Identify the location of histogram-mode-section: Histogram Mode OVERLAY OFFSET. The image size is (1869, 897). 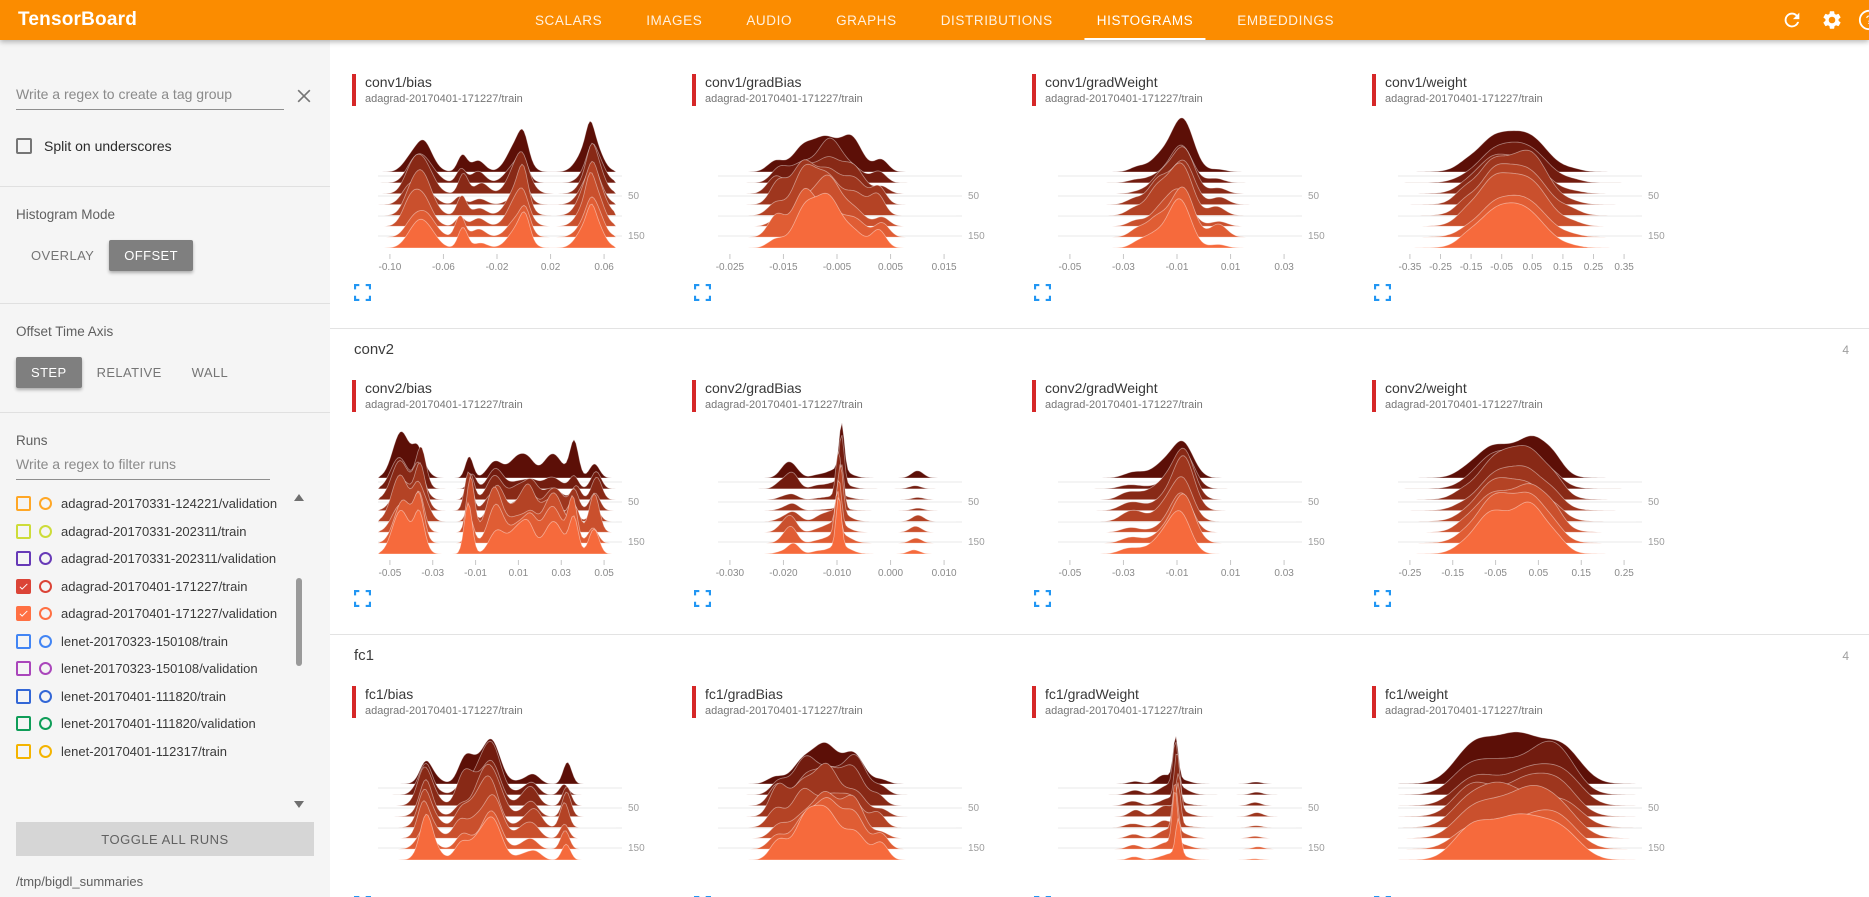
(165, 228).